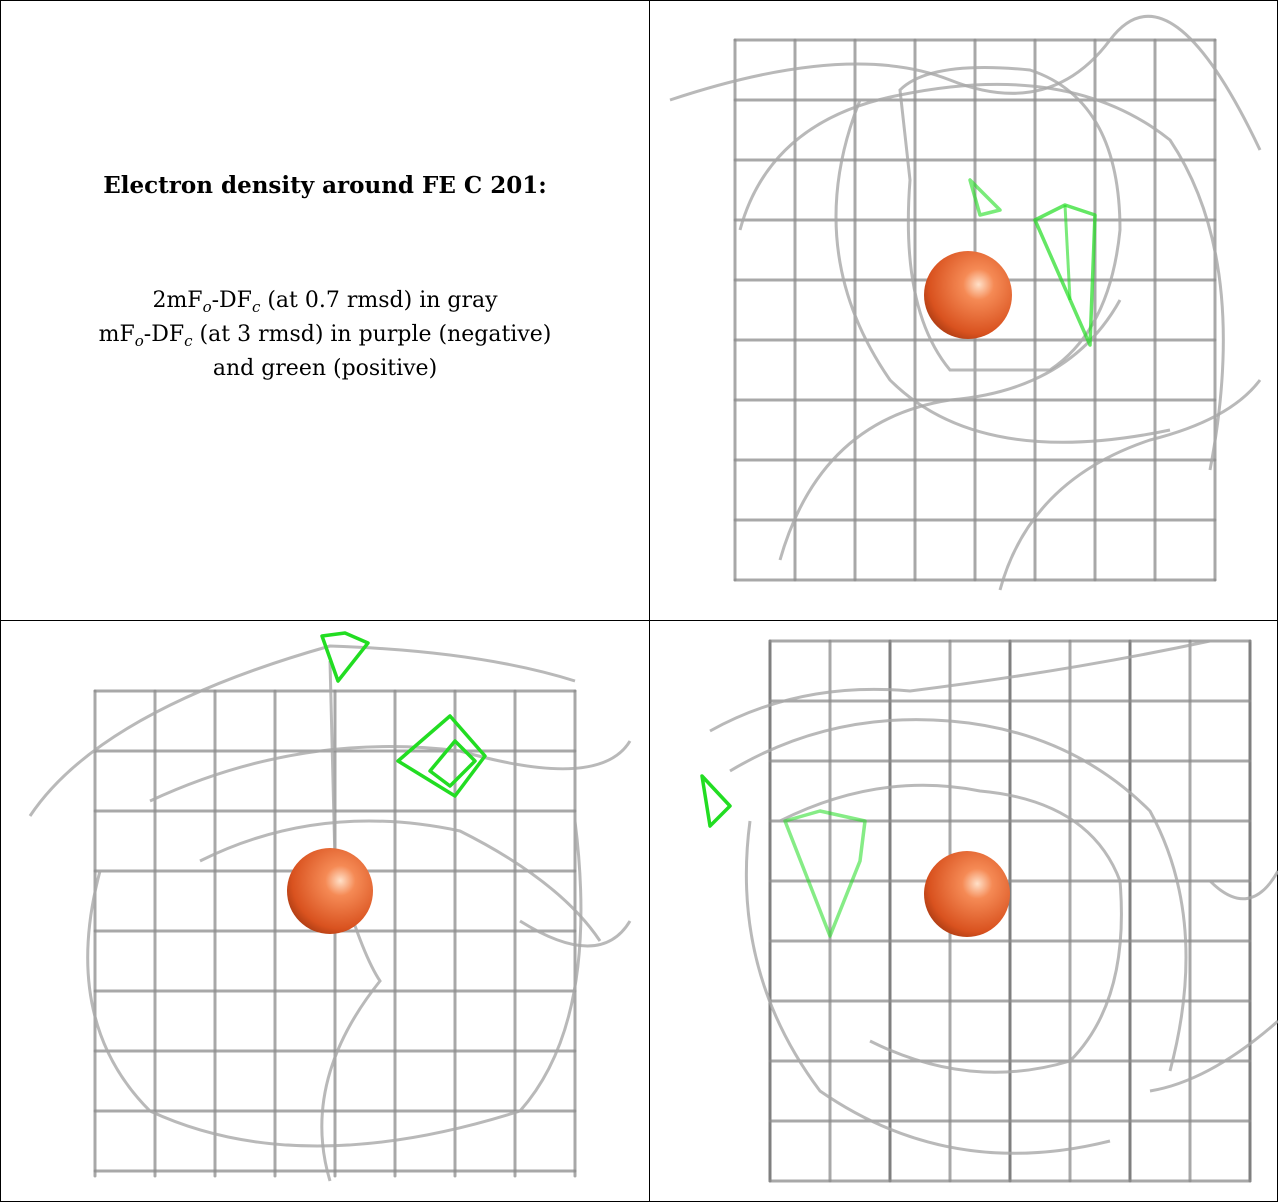  What do you see at coordinates (325, 368) in the screenshot?
I see `legend-line-positive: and green (positive)` at bounding box center [325, 368].